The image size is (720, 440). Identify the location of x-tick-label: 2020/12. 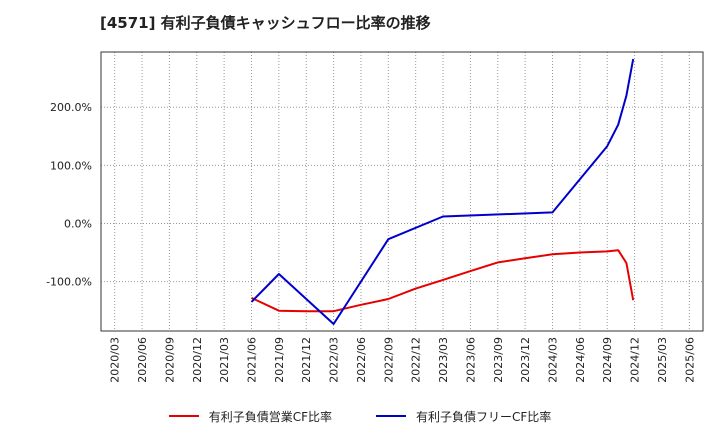
(197, 360).